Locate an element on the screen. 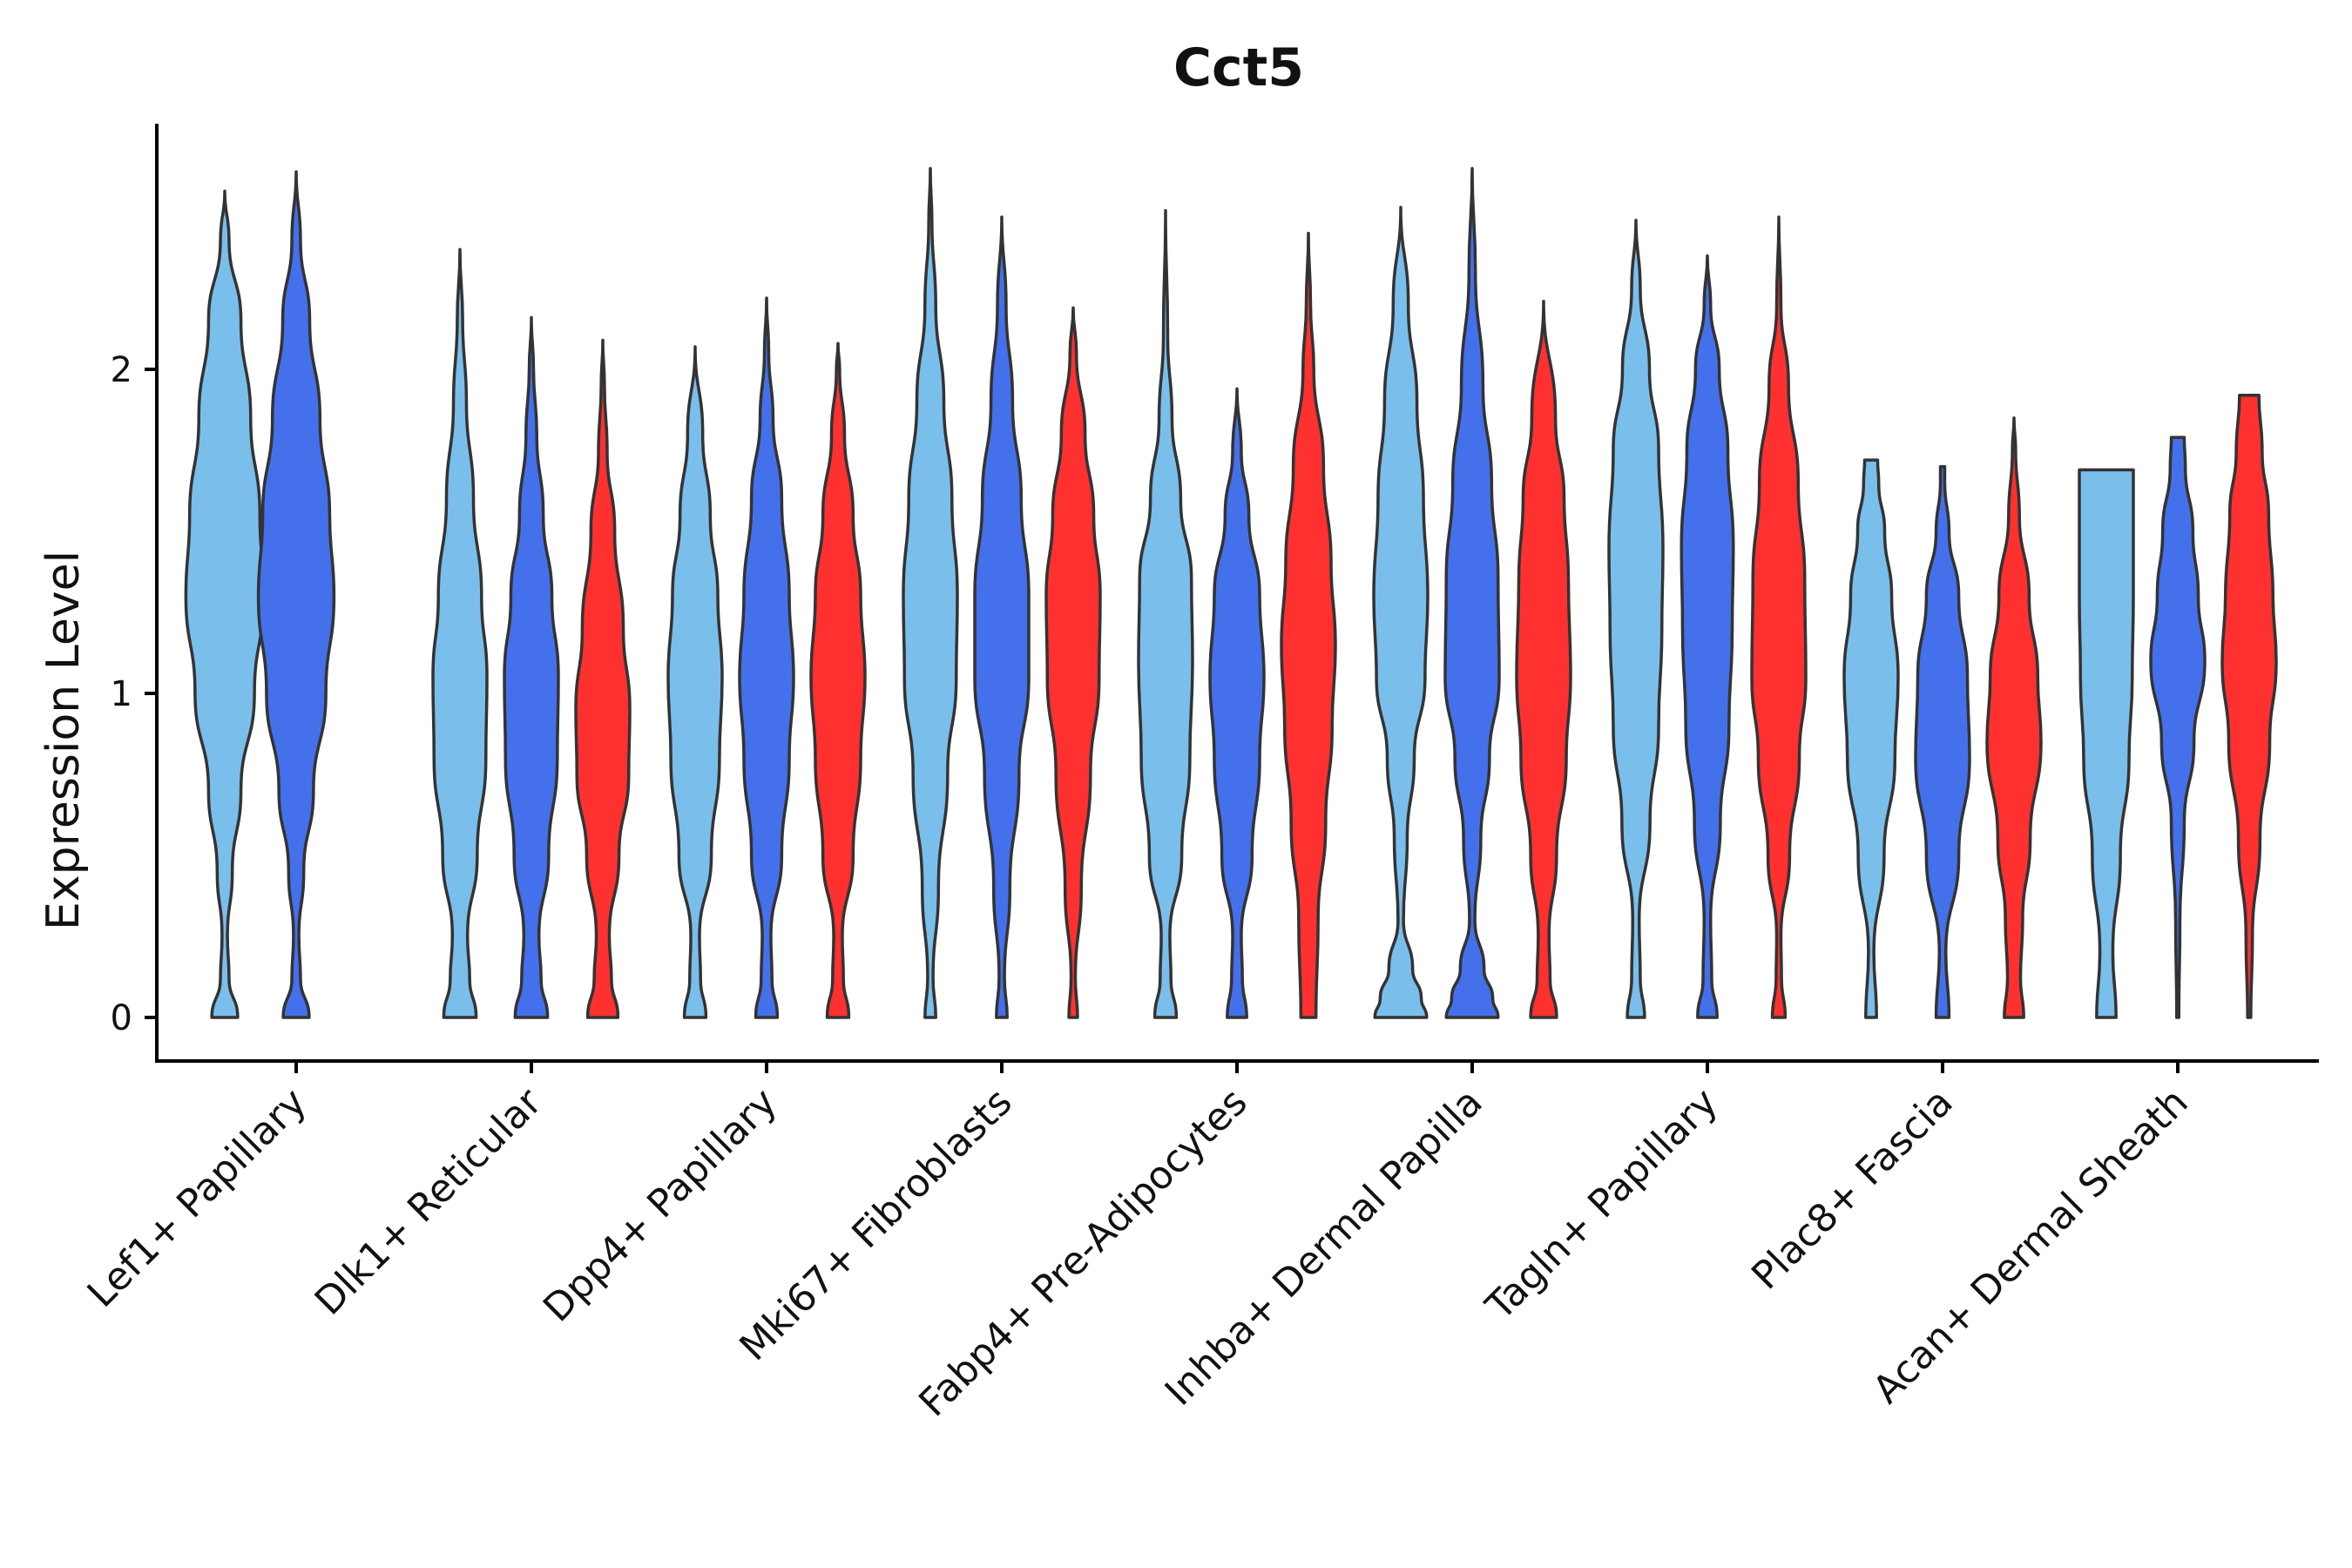 This screenshot has height=1568, width=2352. chart-title: Cct5 is located at coordinates (1238, 67).